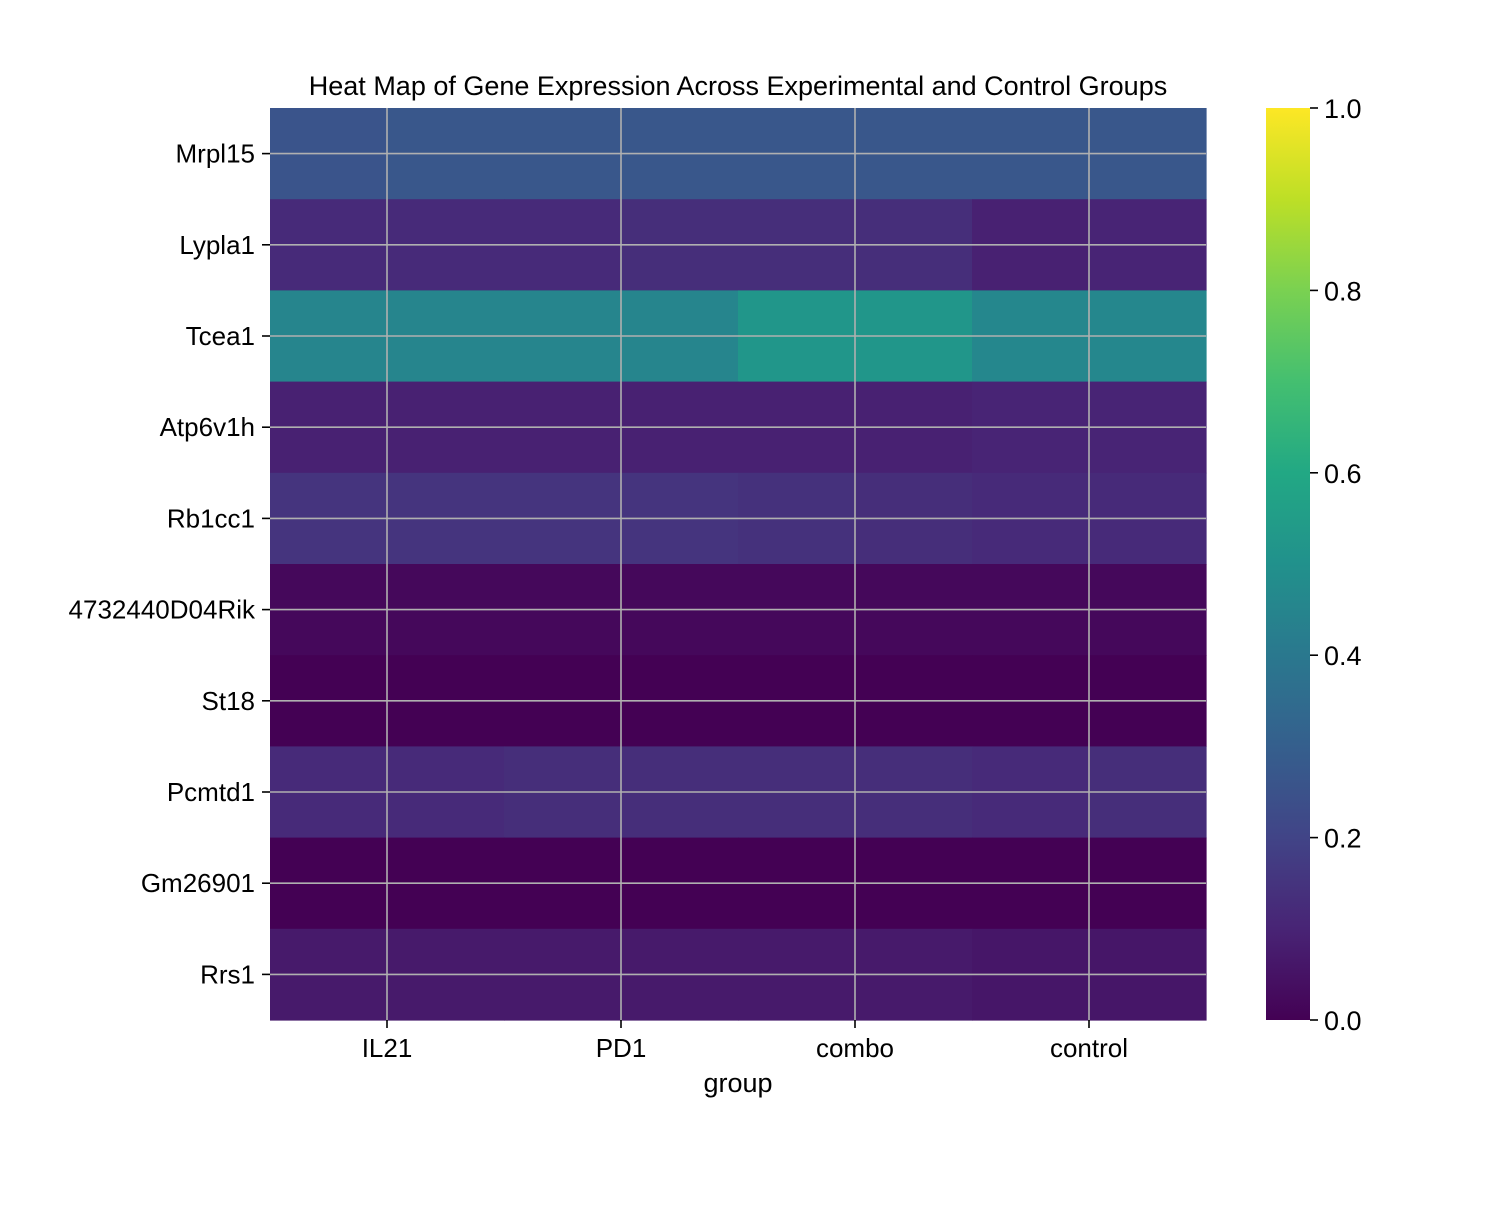  What do you see at coordinates (1314, 565) in the screenshot?
I see `colorbar: 0.0 0.2 0.4 0.6 0.8 1.0` at bounding box center [1314, 565].